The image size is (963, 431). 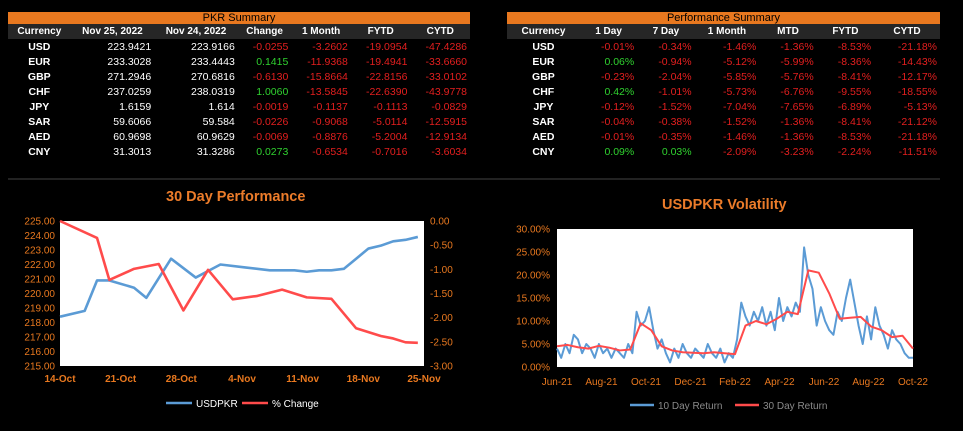 I want to click on pkr-cell: -22.6390, so click(x=386, y=91).